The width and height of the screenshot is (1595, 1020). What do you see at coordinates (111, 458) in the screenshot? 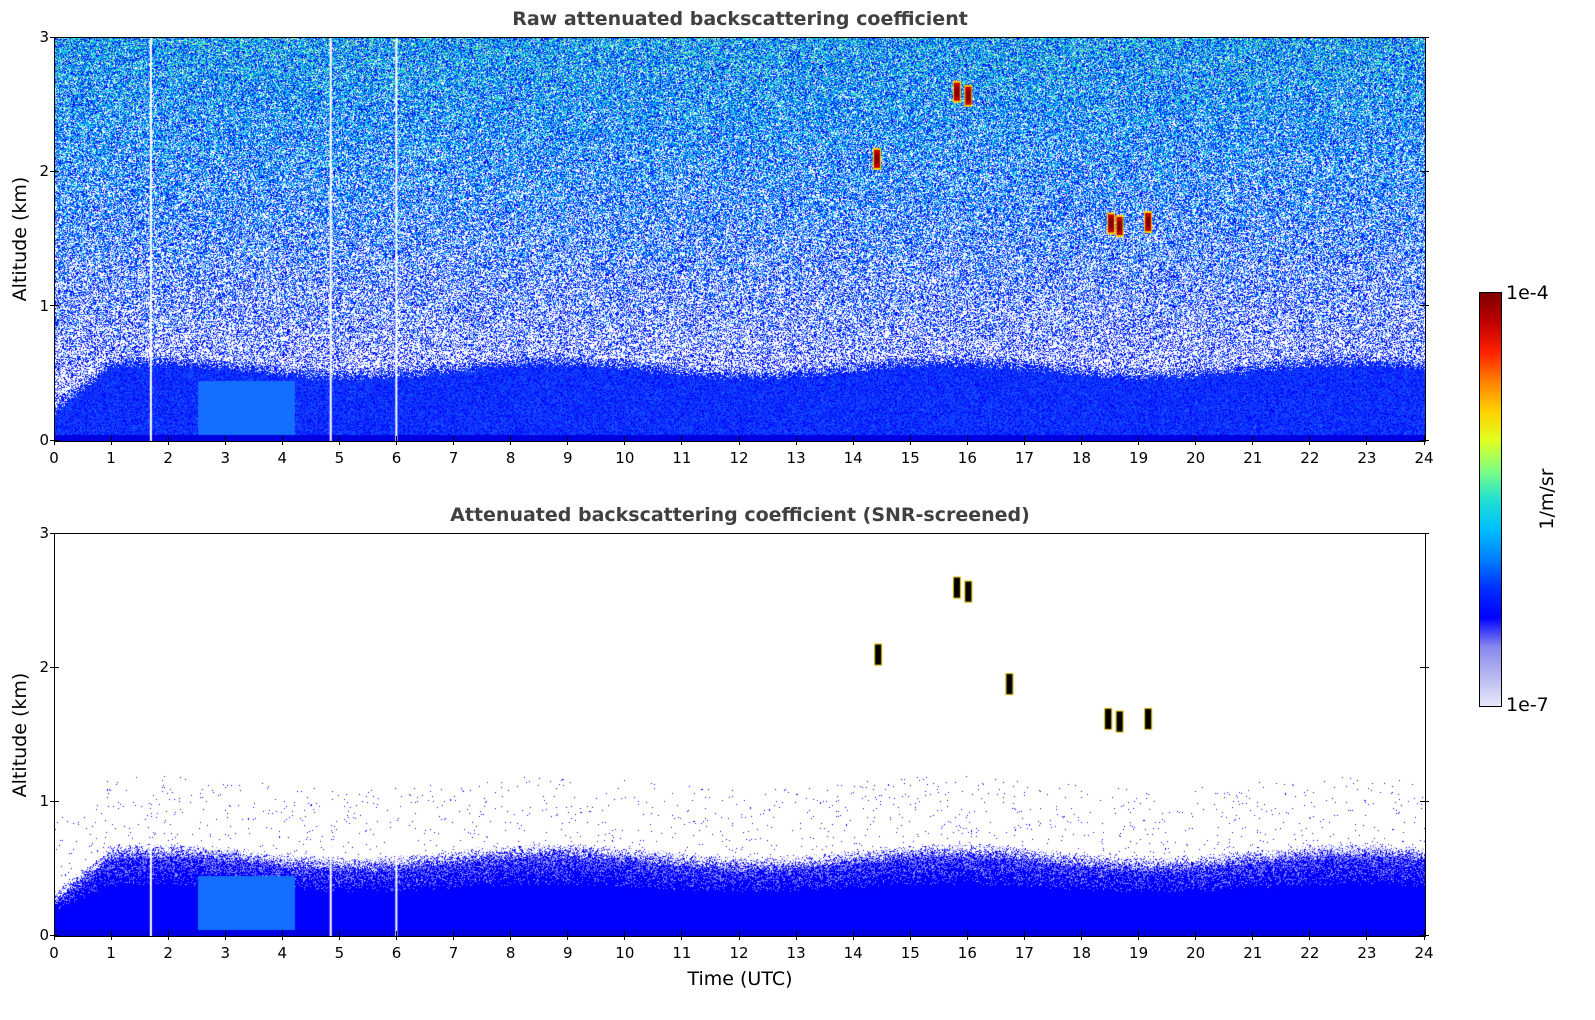
I see `x-tick-label: 1` at bounding box center [111, 458].